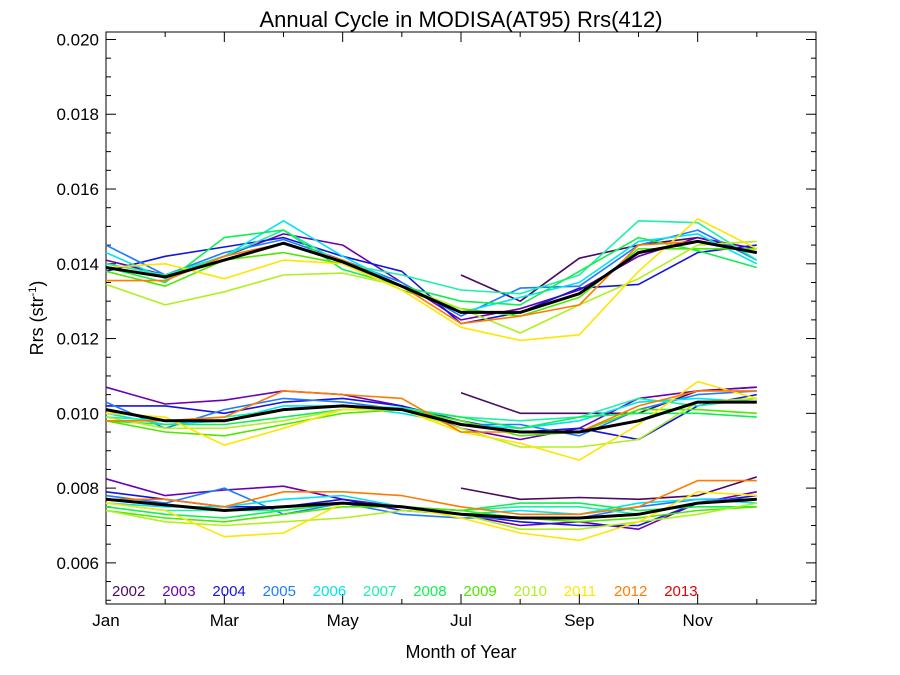  What do you see at coordinates (33, 292) in the screenshot?
I see `y-axis-label-exponent: -1` at bounding box center [33, 292].